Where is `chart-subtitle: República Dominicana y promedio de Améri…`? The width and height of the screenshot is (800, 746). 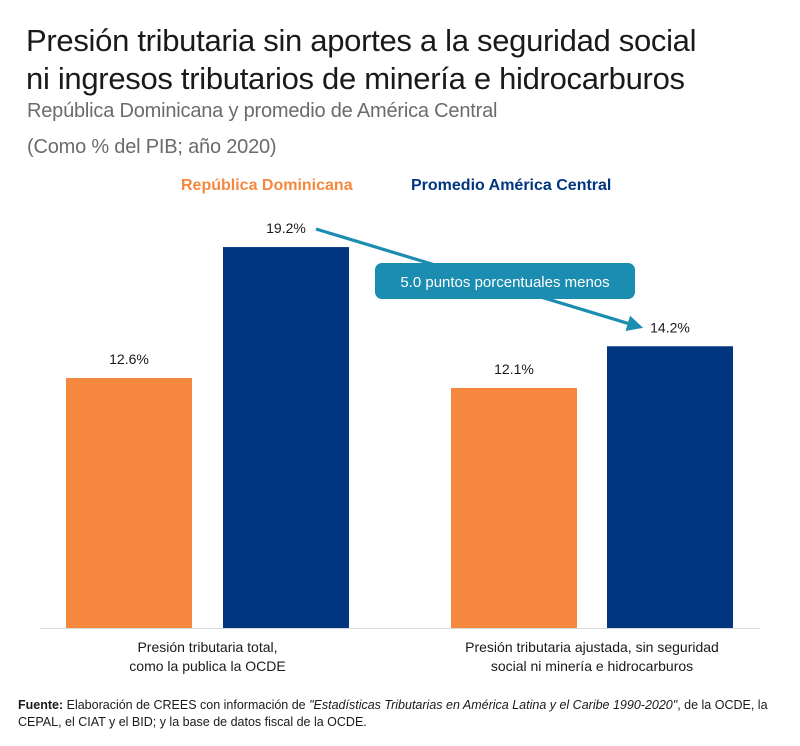 chart-subtitle: República Dominicana y promedio de Améri… is located at coordinates (262, 111).